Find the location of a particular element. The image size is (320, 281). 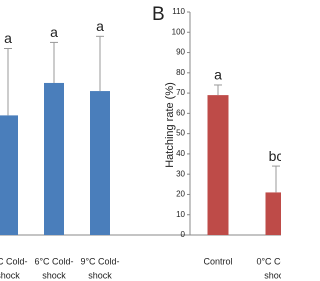

y-tick-label: 80 is located at coordinates (180, 72).